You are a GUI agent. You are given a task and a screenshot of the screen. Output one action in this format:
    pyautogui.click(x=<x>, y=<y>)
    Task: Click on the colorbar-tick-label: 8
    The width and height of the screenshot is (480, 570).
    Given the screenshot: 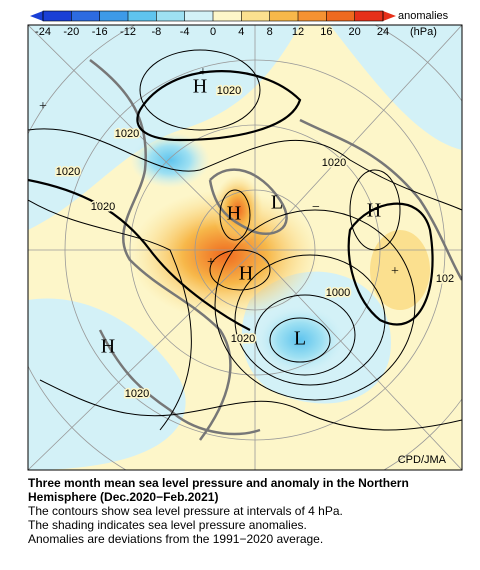 What is the action you would take?
    pyautogui.click(x=270, y=32)
    